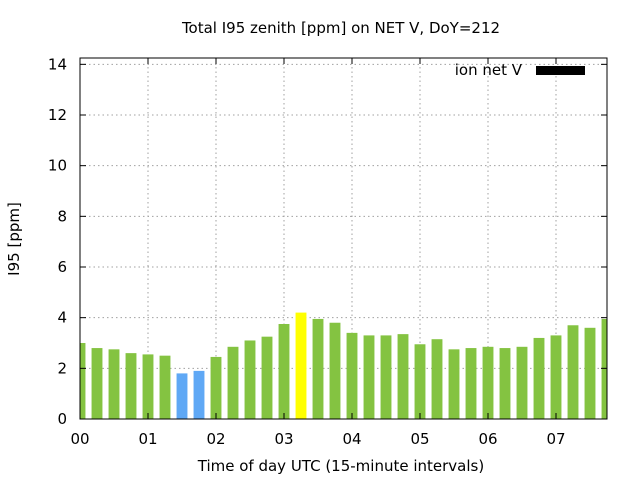 The height and width of the screenshot is (480, 640). What do you see at coordinates (62, 368) in the screenshot?
I see `y-tick-label: 2` at bounding box center [62, 368].